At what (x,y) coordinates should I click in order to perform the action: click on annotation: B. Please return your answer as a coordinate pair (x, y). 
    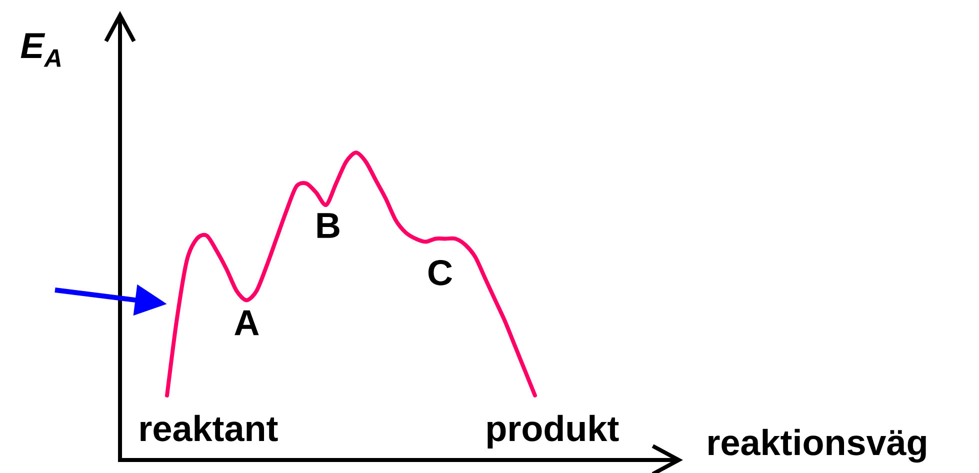
    Looking at the image, I should click on (328, 225).